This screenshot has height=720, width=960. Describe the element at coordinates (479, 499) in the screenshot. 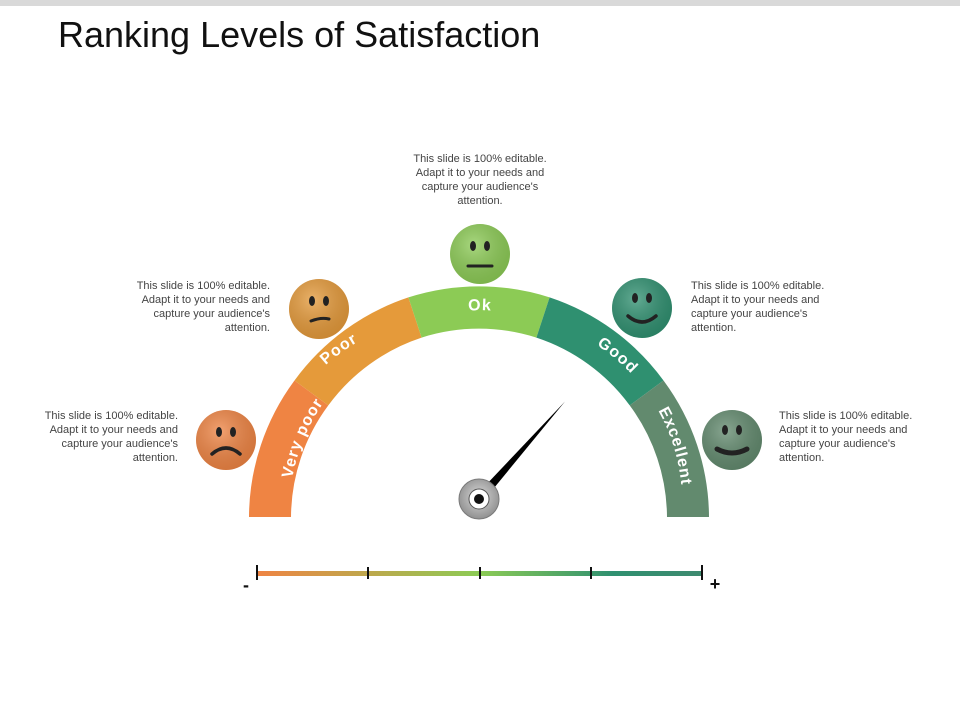

I see `needle-hub` at that location.